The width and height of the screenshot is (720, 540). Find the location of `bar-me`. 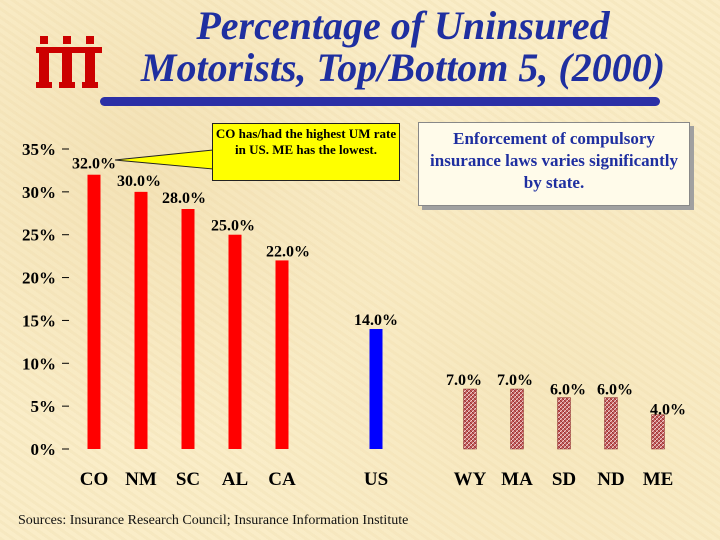

bar-me is located at coordinates (658, 432).